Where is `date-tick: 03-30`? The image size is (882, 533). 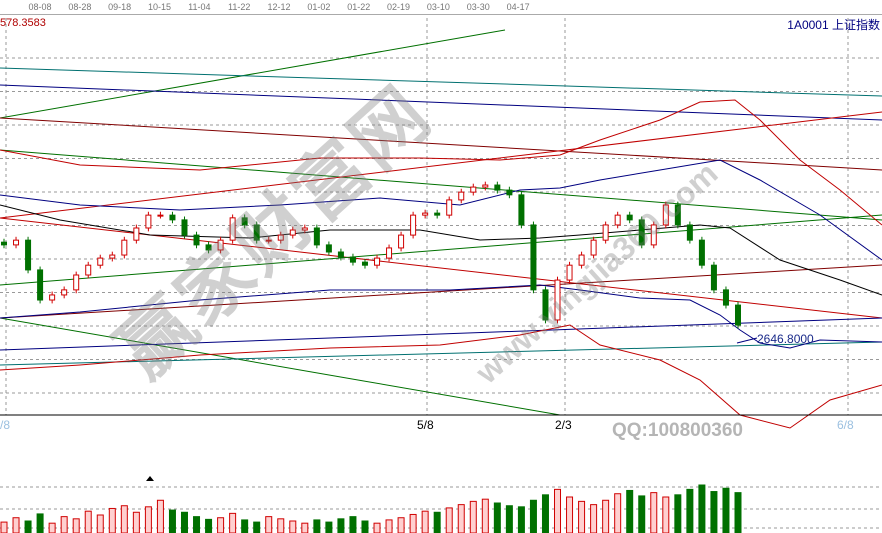 date-tick: 03-30 is located at coordinates (478, 7).